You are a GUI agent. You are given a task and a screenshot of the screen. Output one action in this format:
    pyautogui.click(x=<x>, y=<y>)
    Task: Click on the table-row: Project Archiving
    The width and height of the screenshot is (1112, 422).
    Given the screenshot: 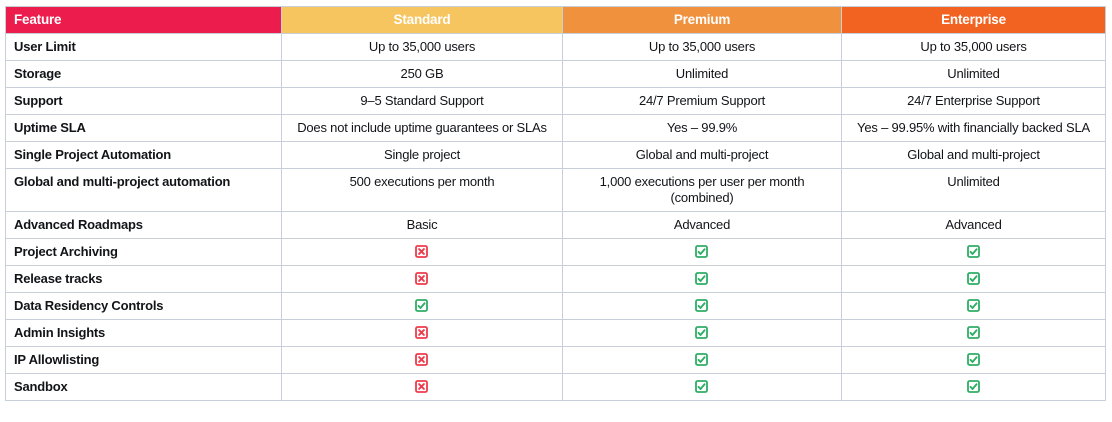 What is the action you would take?
    pyautogui.click(x=555, y=252)
    